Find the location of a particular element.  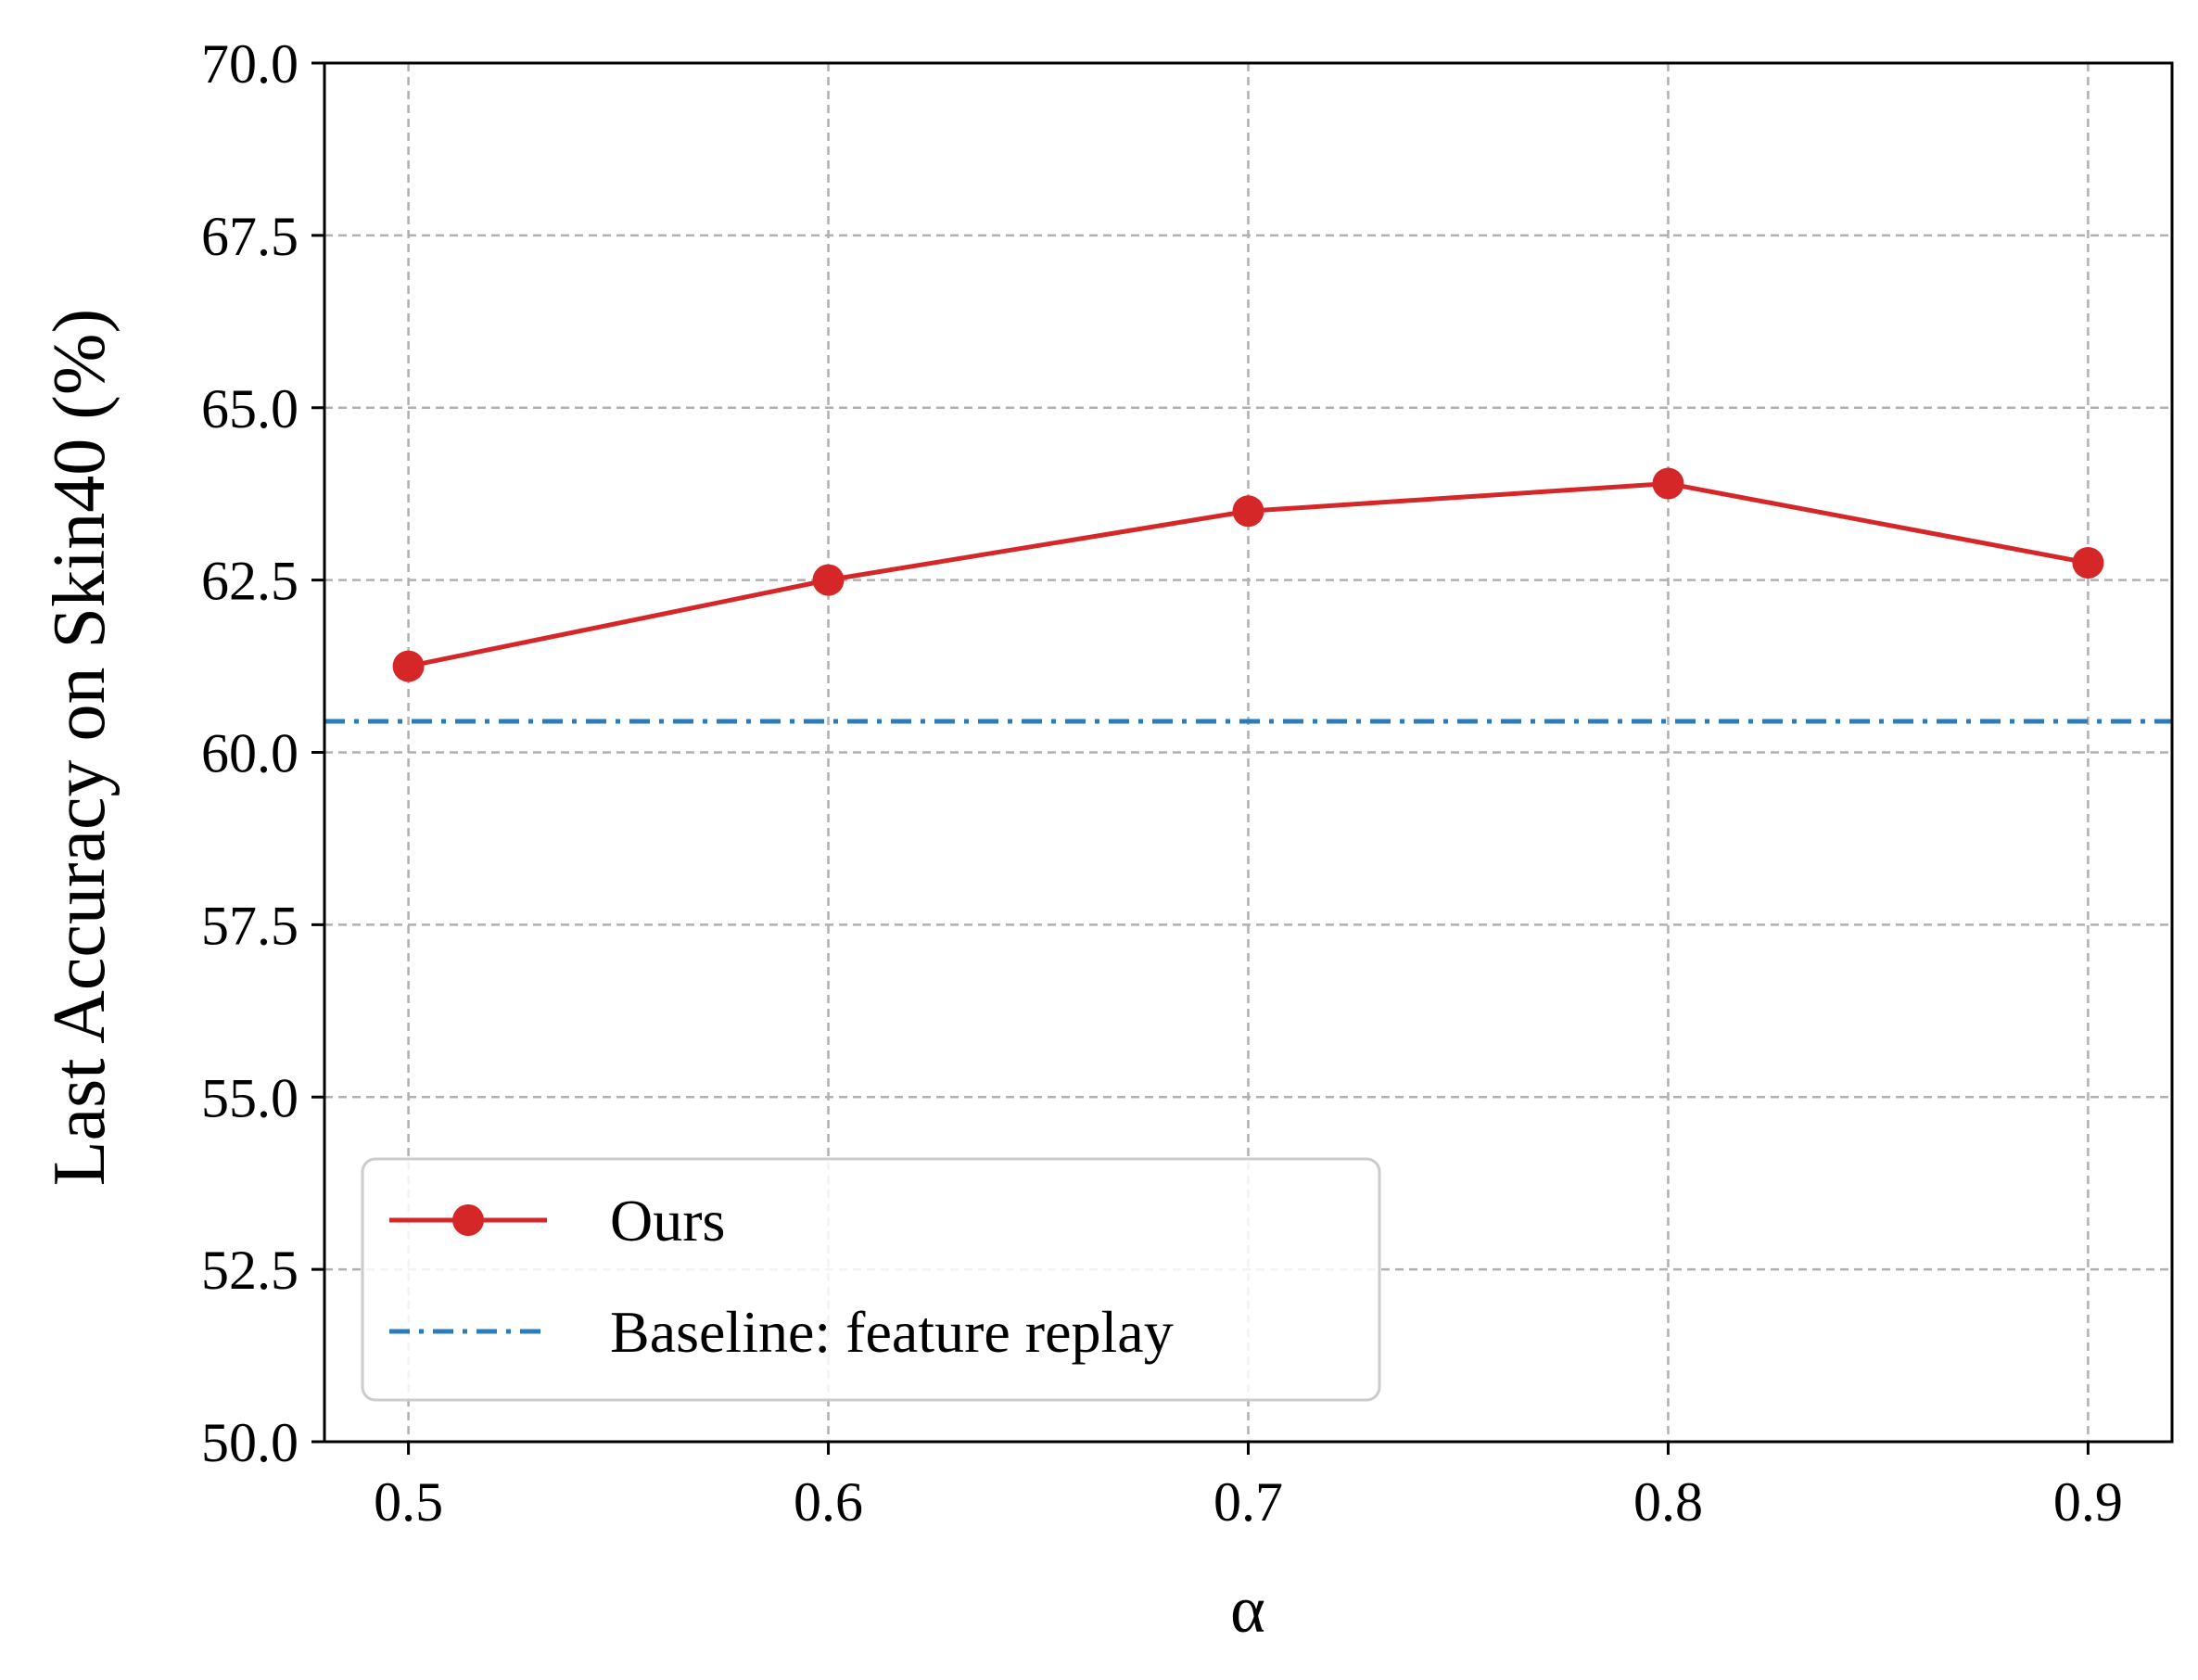

y-axis-label: Last Accuracy on Skin40 (%) is located at coordinates (80, 747).